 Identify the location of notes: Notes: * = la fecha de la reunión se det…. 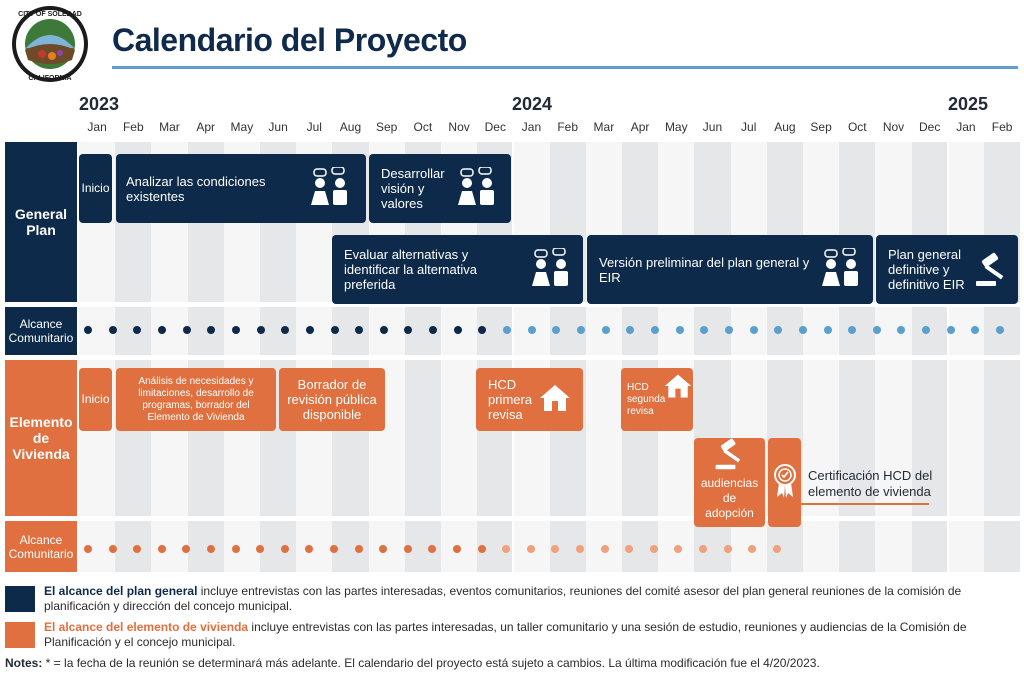
(505, 663).